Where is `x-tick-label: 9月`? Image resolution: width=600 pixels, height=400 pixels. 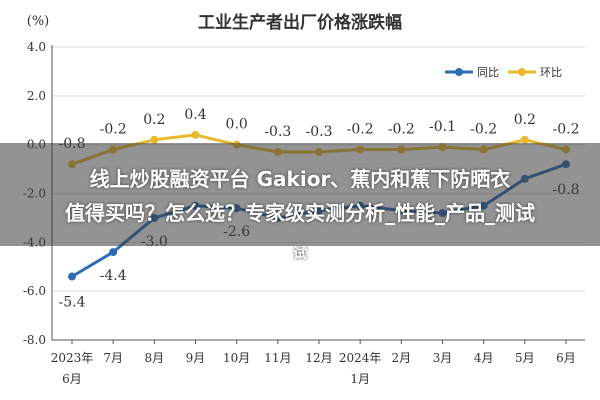 x-tick-label: 9月 is located at coordinates (196, 358).